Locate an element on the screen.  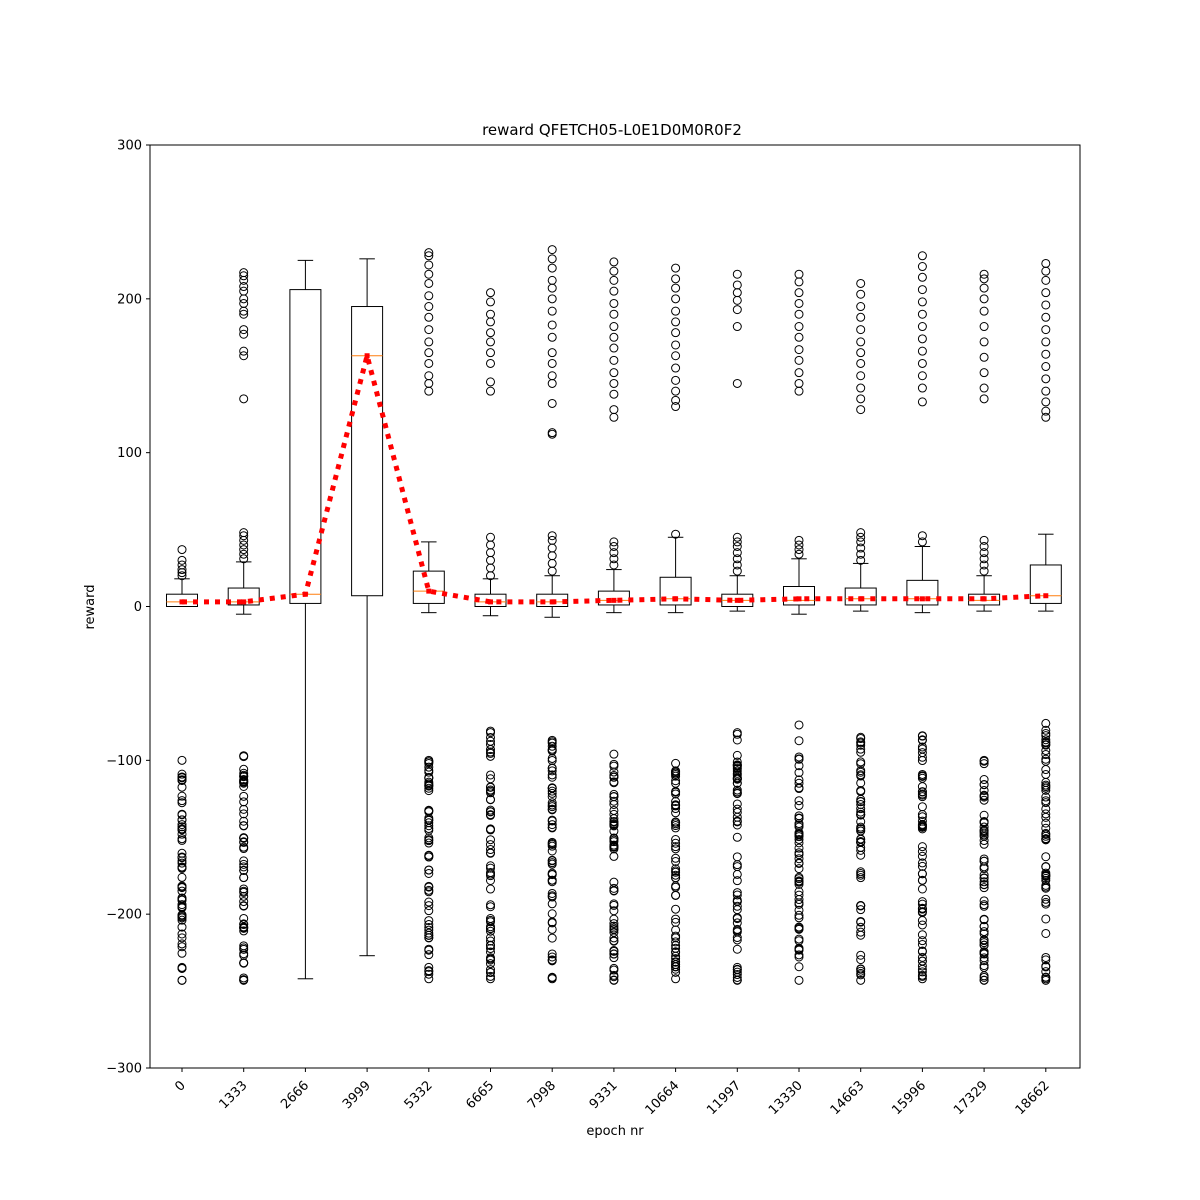
x-tick-label: 11997 is located at coordinates (724, 1098).